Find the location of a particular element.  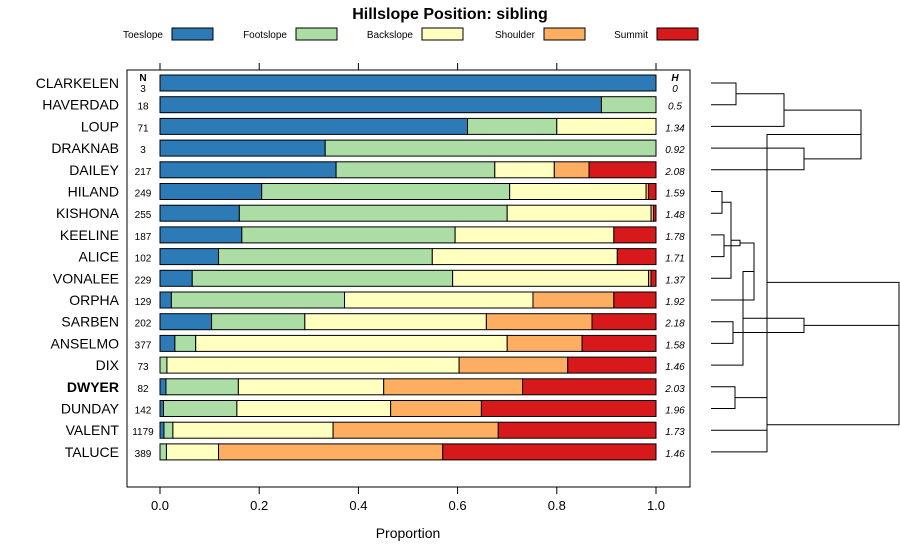

bar-dix-summit is located at coordinates (612, 365).